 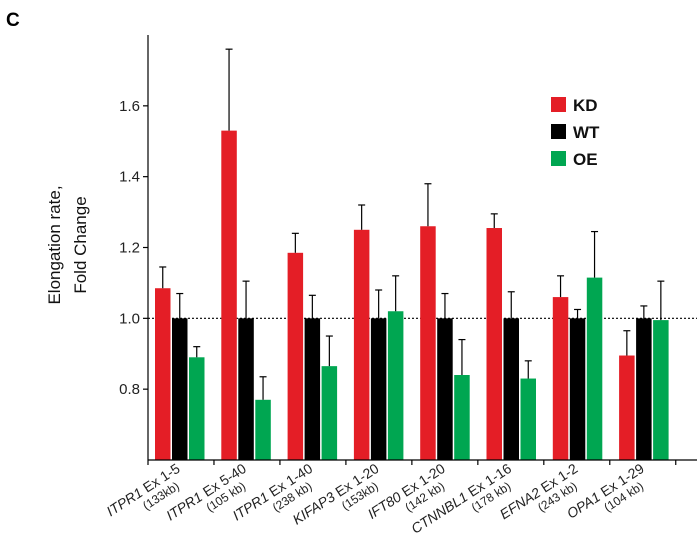 What do you see at coordinates (80, 244) in the screenshot?
I see `y-axis-title-line: Fold Change` at bounding box center [80, 244].